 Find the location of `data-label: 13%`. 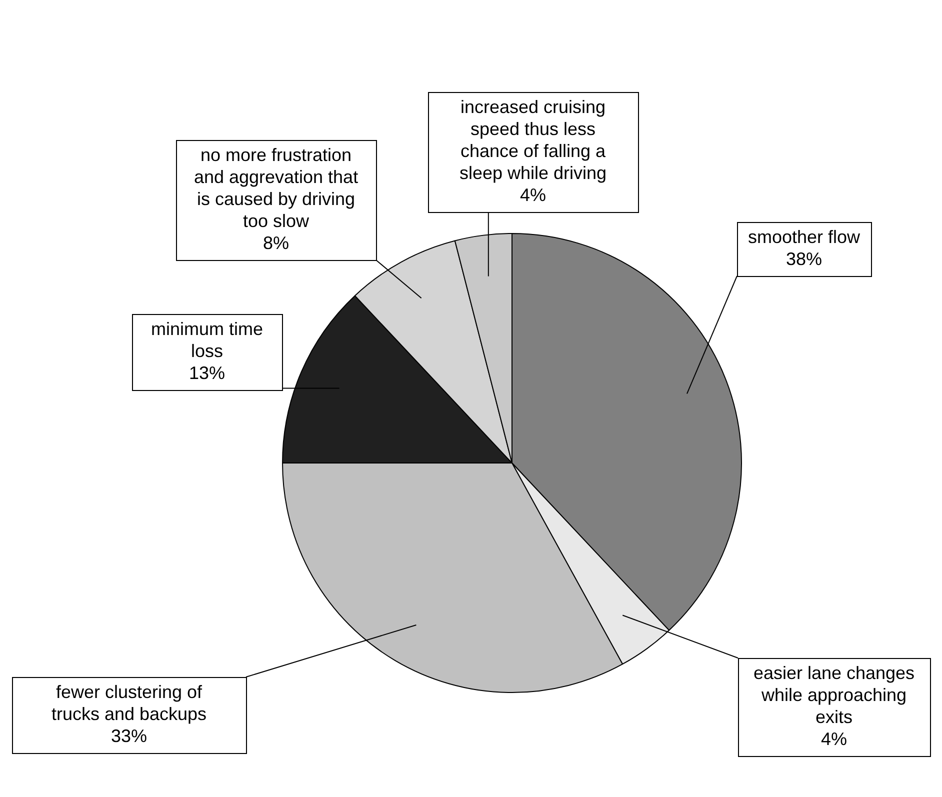

data-label: 13% is located at coordinates (207, 372).